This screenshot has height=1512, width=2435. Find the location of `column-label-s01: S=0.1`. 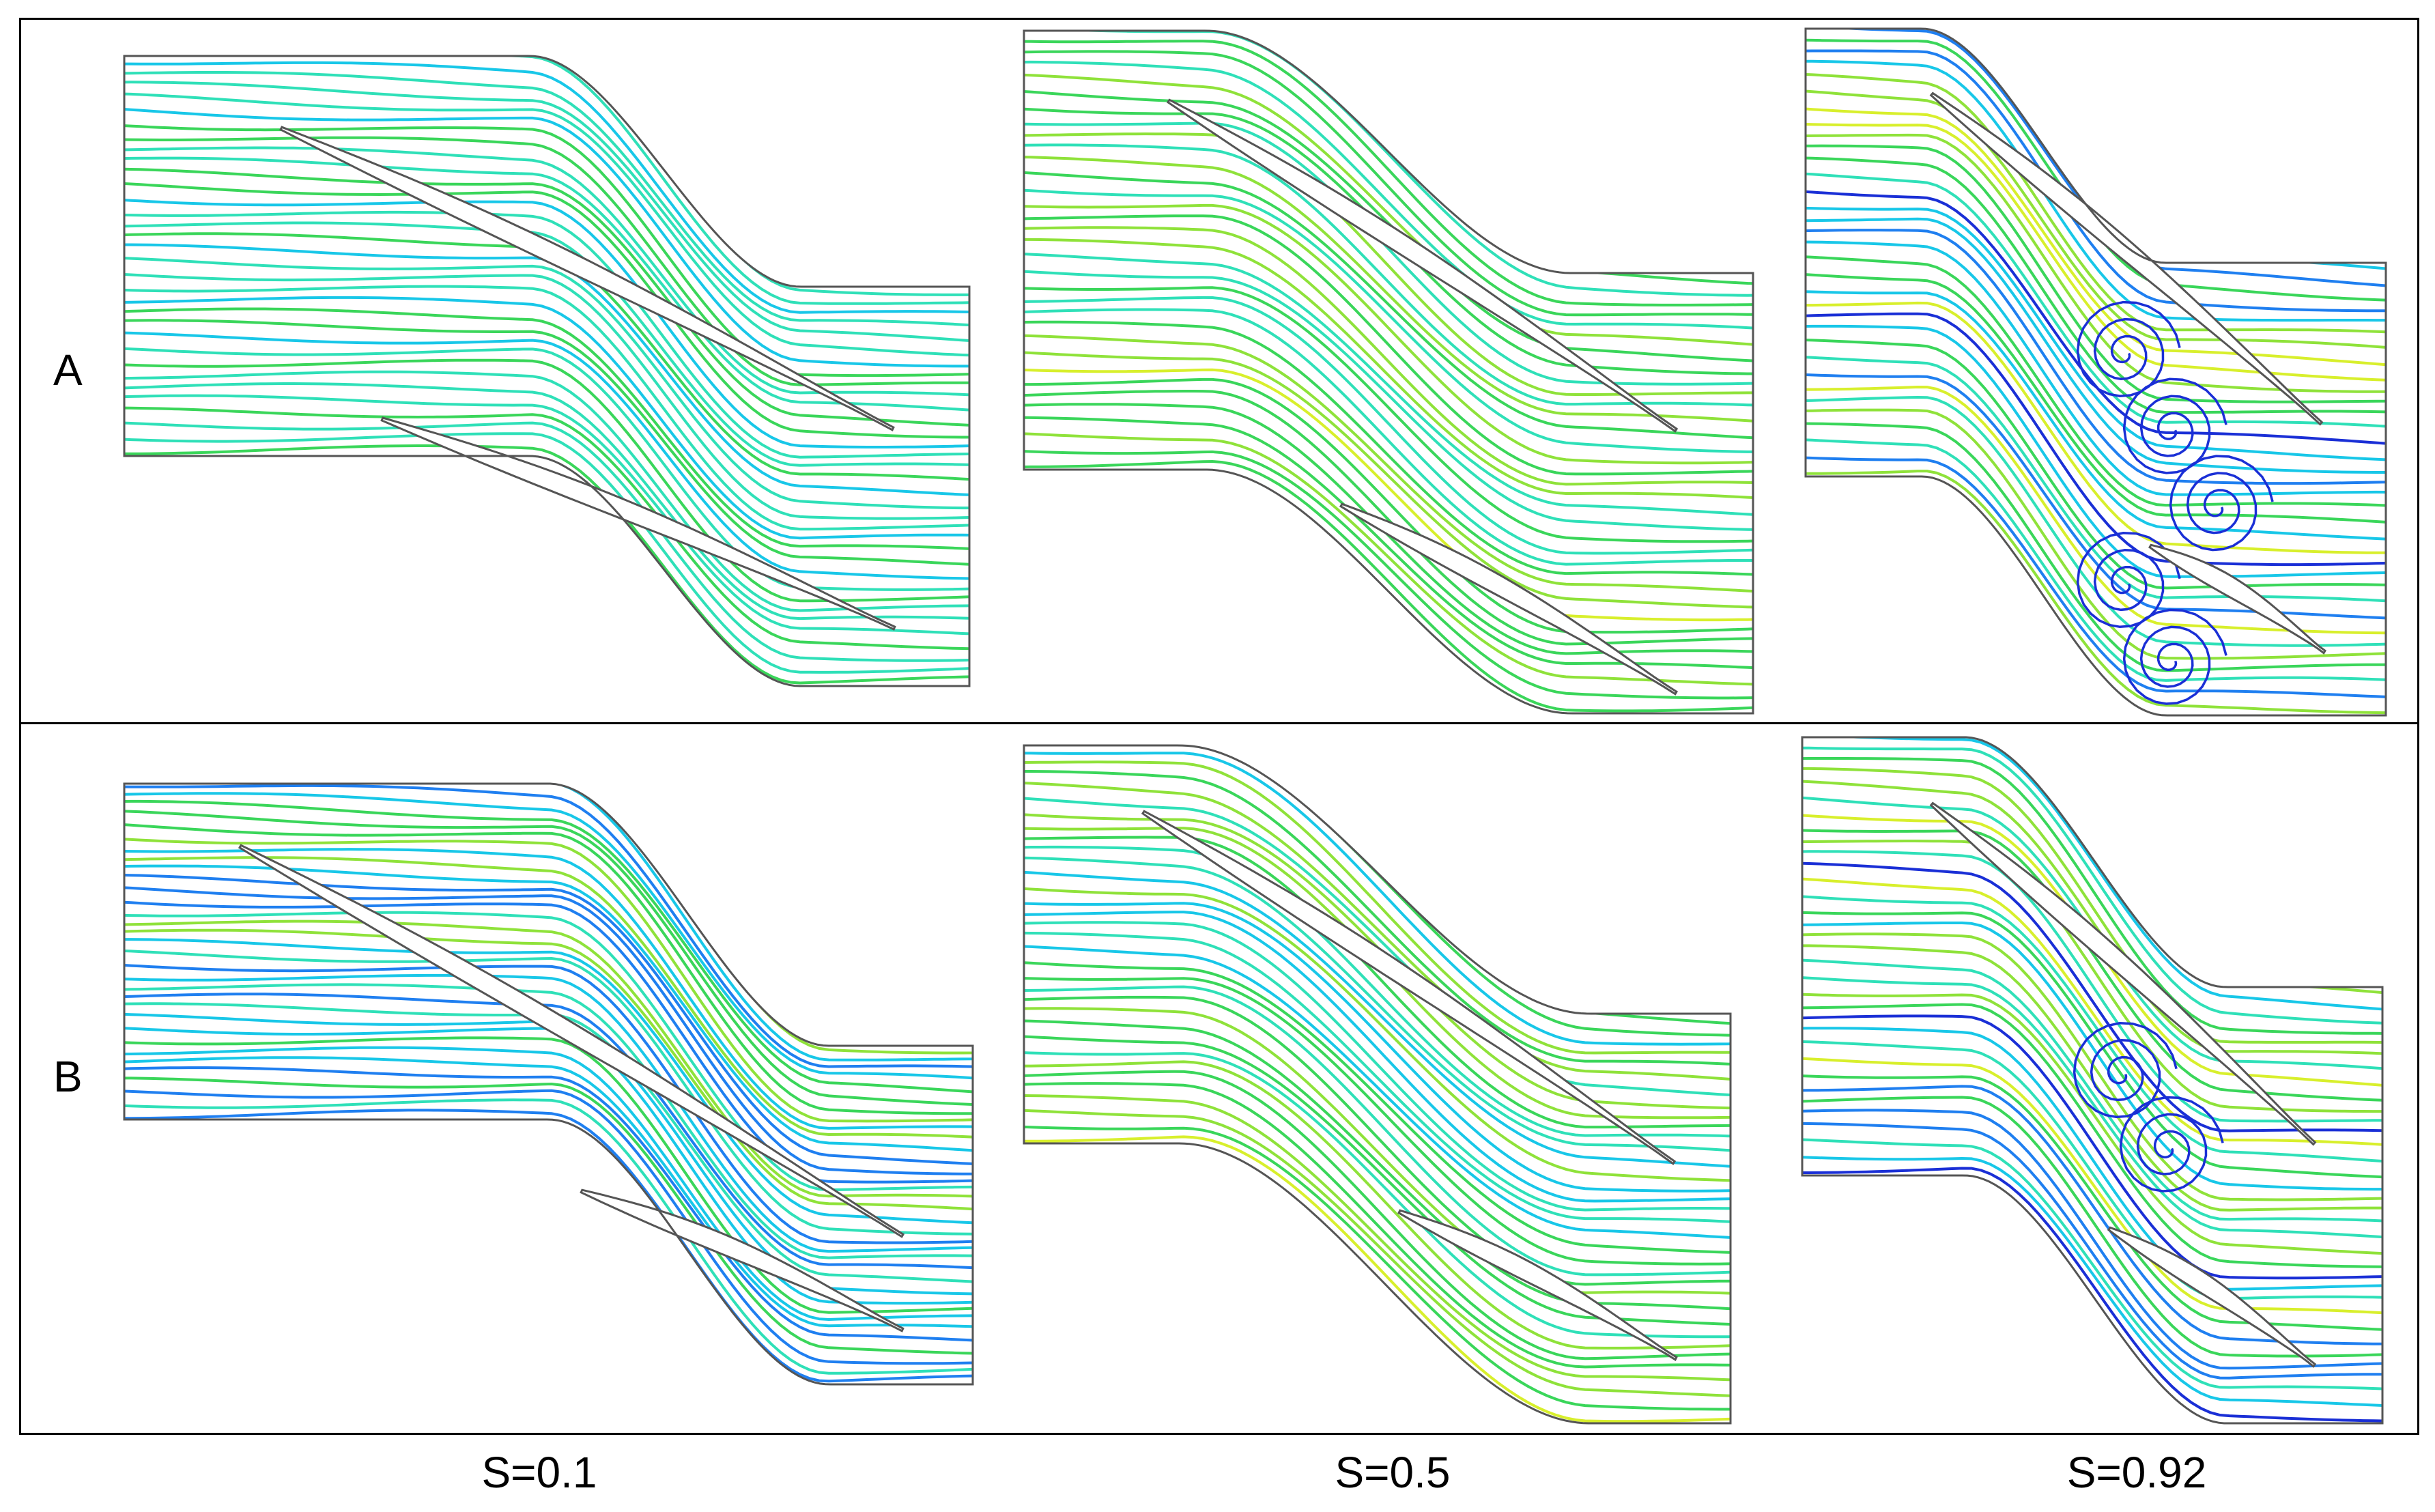

column-label-s01: S=0.1 is located at coordinates (539, 1472).